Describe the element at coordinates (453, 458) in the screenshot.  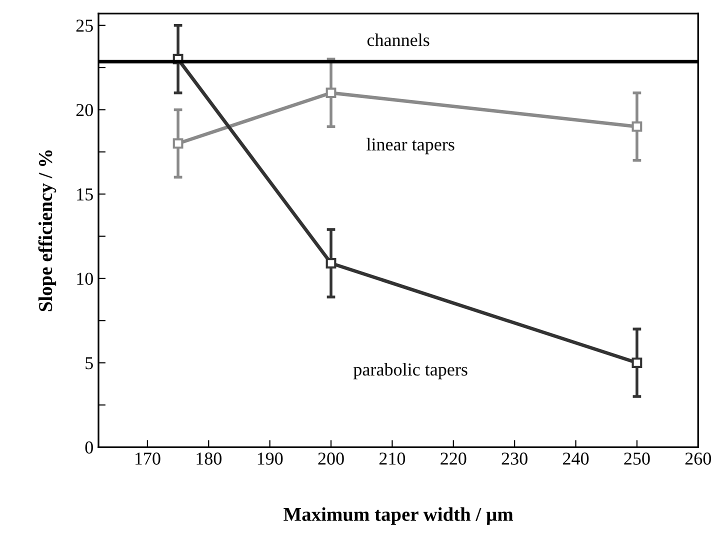
I see `x-tick-label: 220` at that location.